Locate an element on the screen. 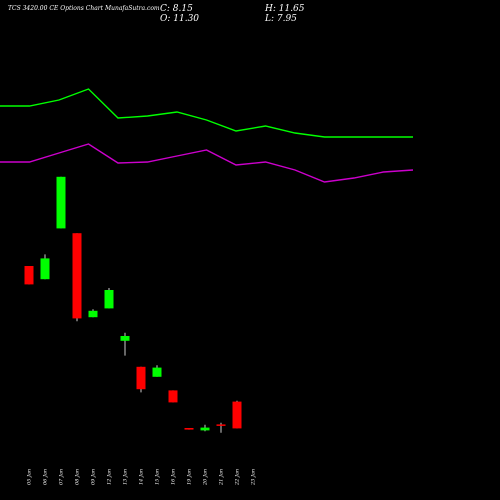 This screenshot has height=500, width=500. low-value: L: 7.95 is located at coordinates (281, 19).